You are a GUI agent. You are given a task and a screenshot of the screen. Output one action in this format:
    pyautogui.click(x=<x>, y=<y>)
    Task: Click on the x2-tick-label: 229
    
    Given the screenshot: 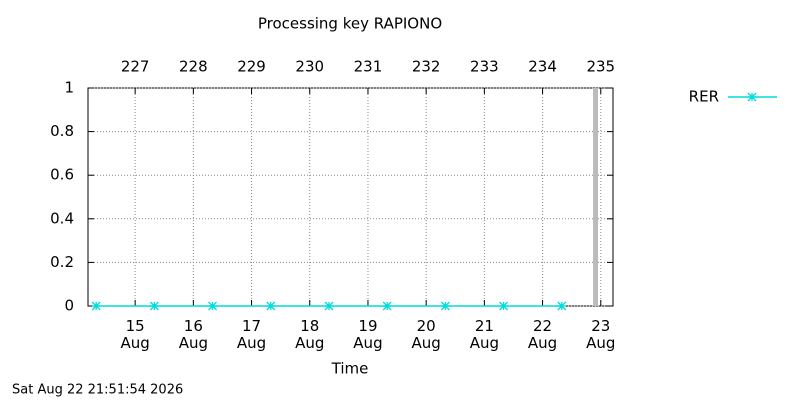 What is the action you would take?
    pyautogui.click(x=251, y=67)
    